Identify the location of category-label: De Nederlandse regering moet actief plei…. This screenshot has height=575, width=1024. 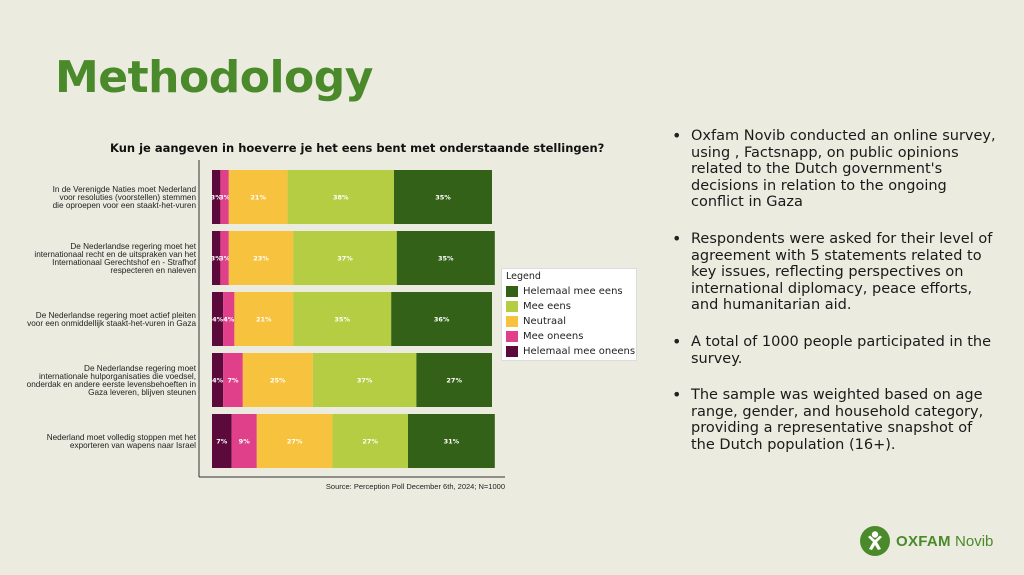
(111, 319).